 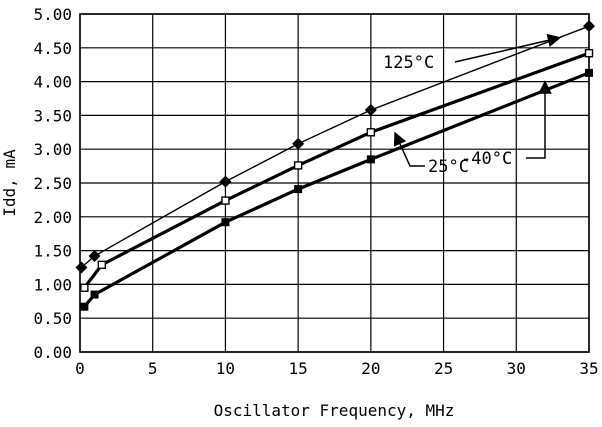 What do you see at coordinates (408, 63) in the screenshot?
I see `annotation-label: 125°C` at bounding box center [408, 63].